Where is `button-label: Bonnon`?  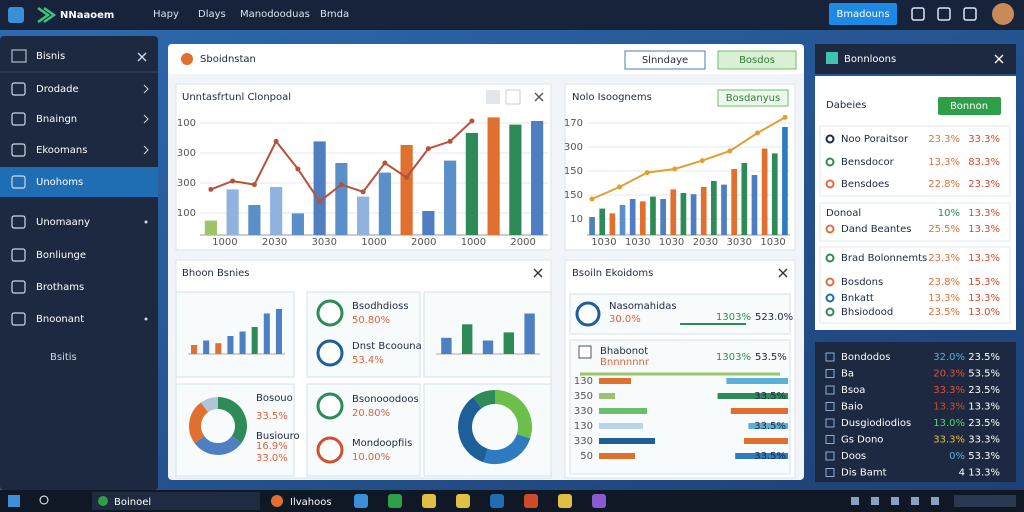
button-label: Bonnon is located at coordinates (969, 106).